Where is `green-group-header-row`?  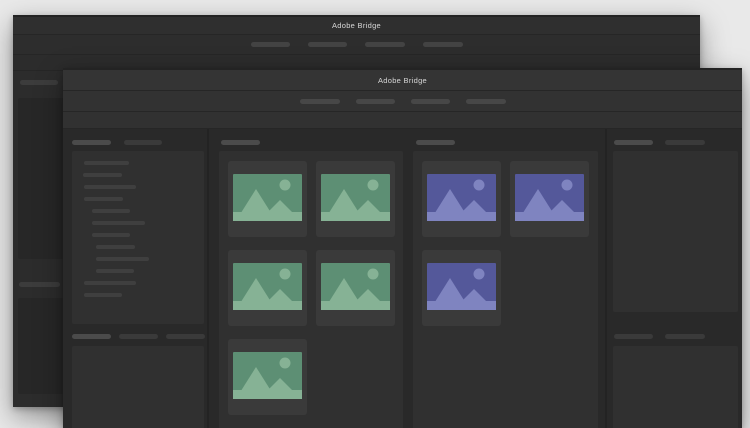 green-group-header-row is located at coordinates (240, 142).